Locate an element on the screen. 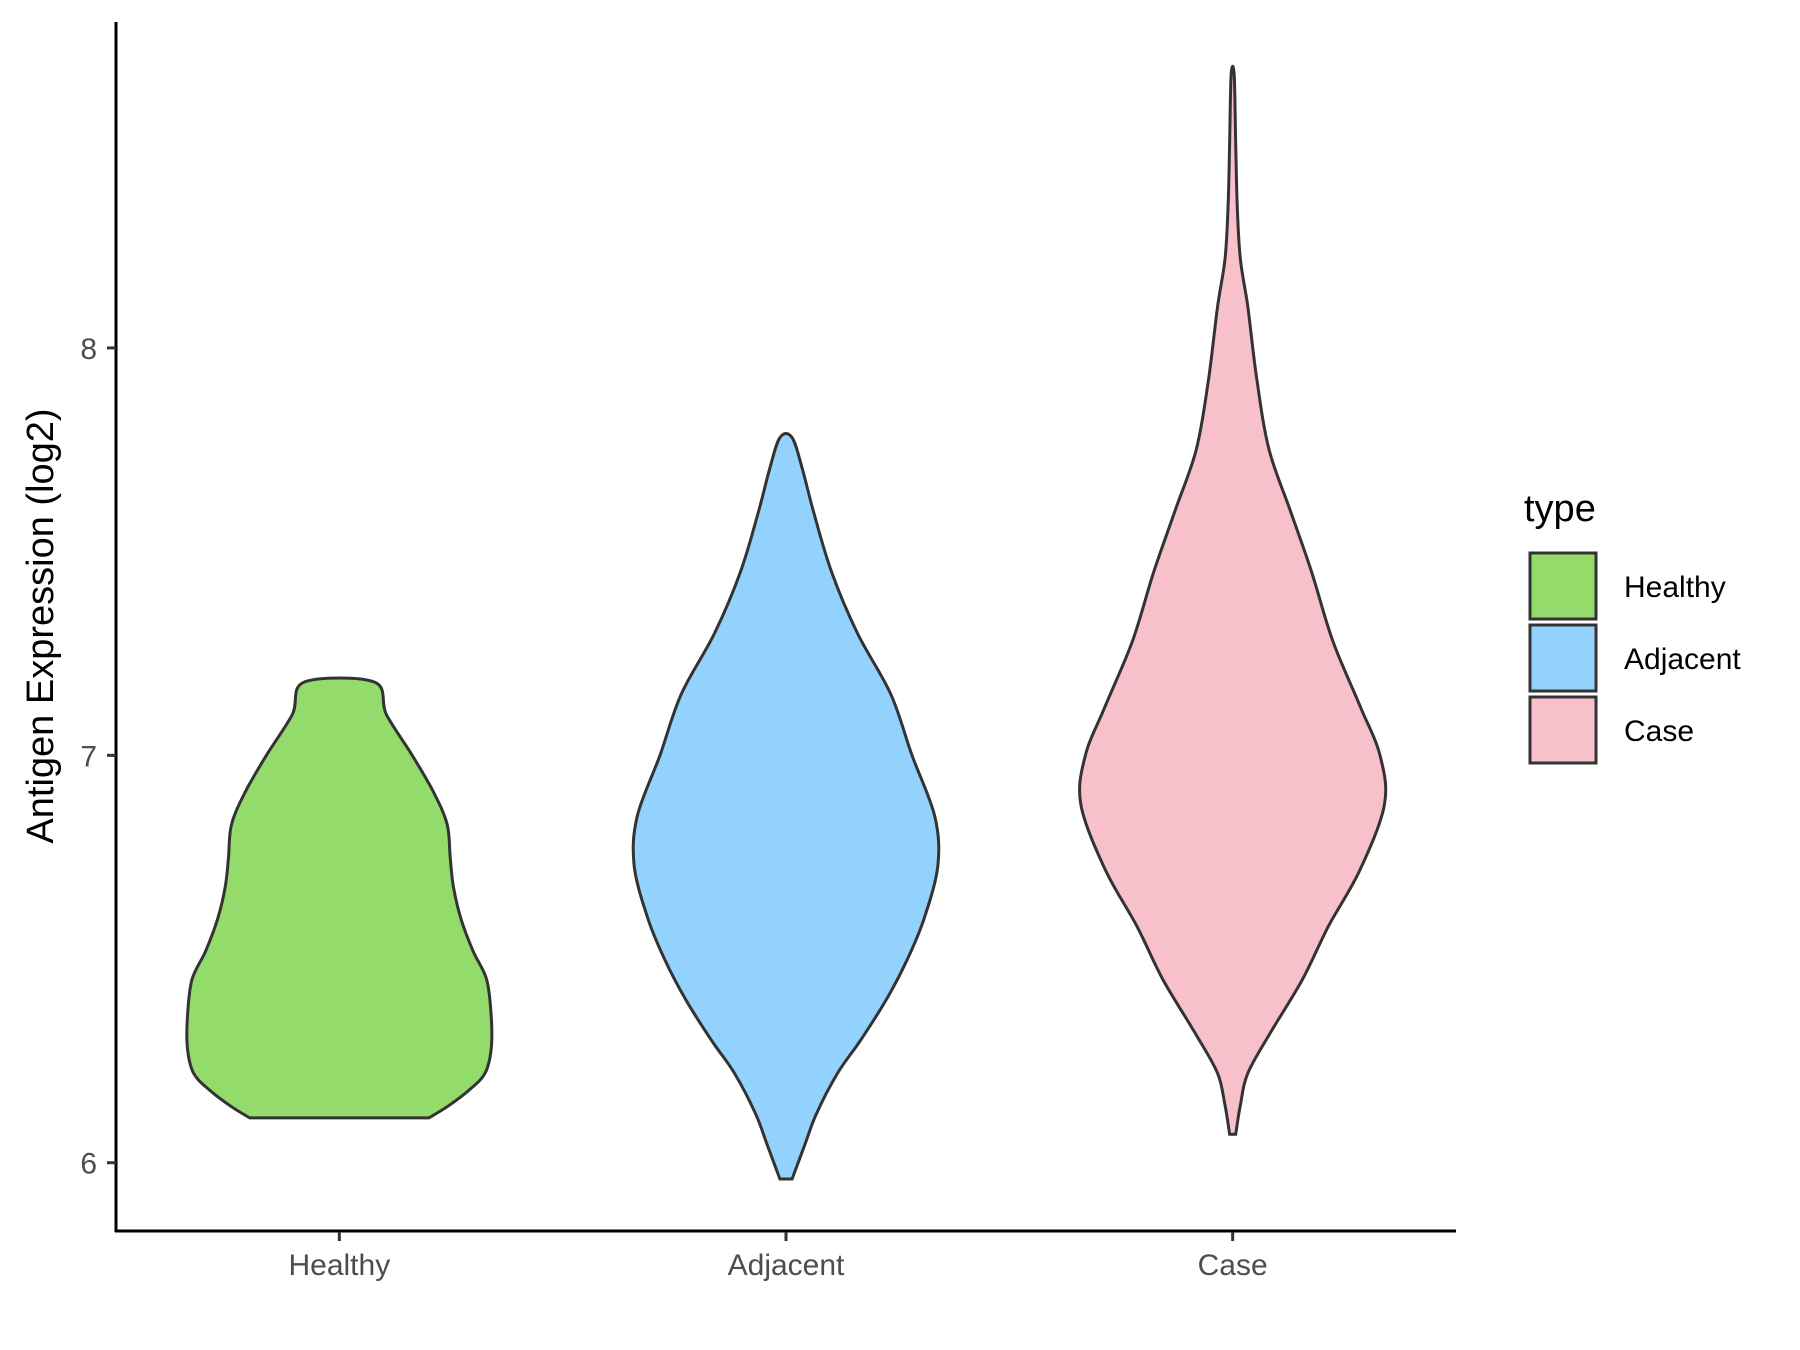 The image size is (1800, 1350). y-tick-label: 7 is located at coordinates (88, 756).